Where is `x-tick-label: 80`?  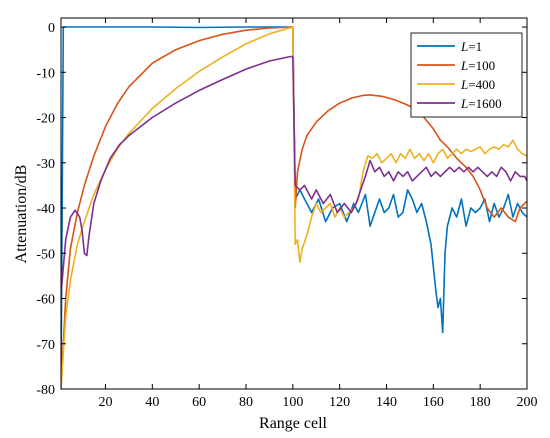
x-tick-label: 80 is located at coordinates (246, 402).